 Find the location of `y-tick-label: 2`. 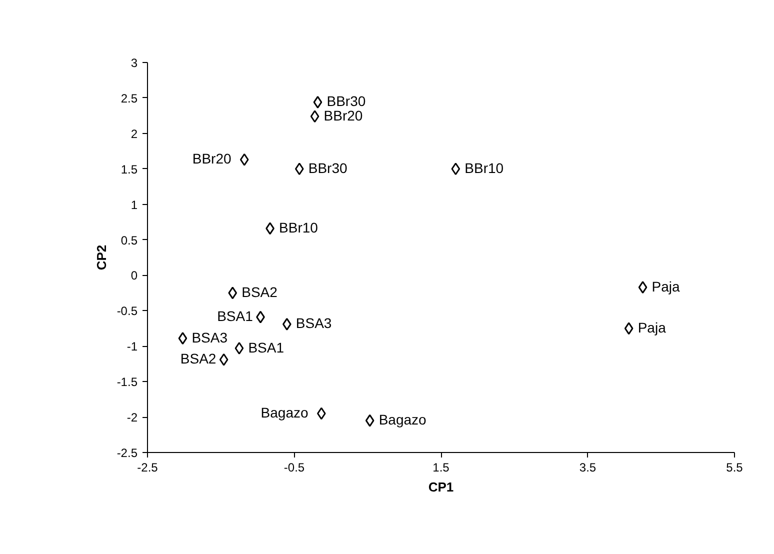

y-tick-label: 2 is located at coordinates (134, 133).